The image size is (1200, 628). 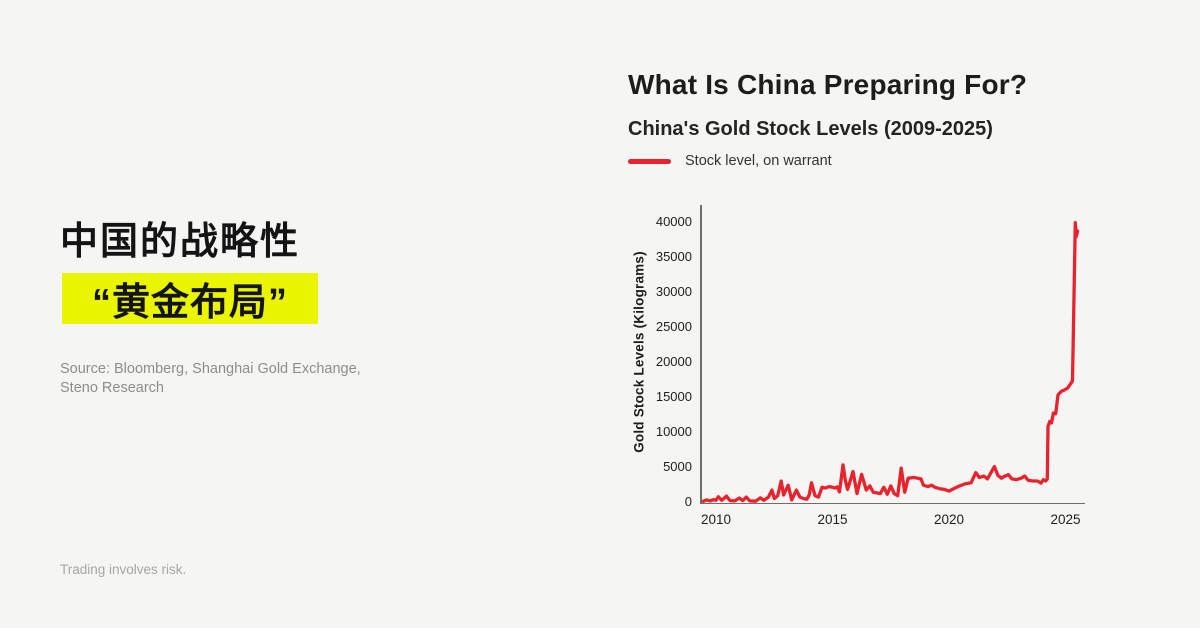 I want to click on x-tick-label: 2025, so click(x=1065, y=519).